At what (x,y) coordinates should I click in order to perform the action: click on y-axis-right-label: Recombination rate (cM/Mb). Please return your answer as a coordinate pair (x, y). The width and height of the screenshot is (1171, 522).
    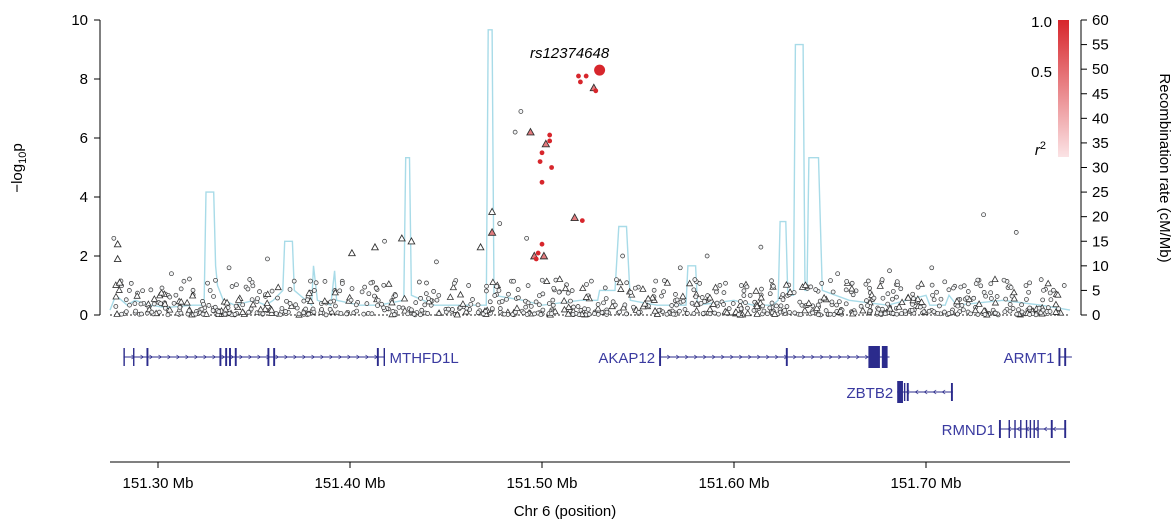
    Looking at the image, I should click on (1163, 167).